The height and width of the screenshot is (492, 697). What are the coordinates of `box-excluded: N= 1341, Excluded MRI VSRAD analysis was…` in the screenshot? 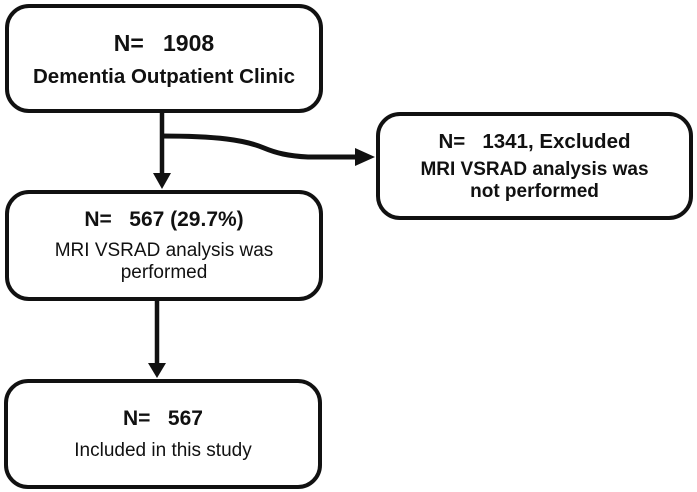 It's located at (534, 166).